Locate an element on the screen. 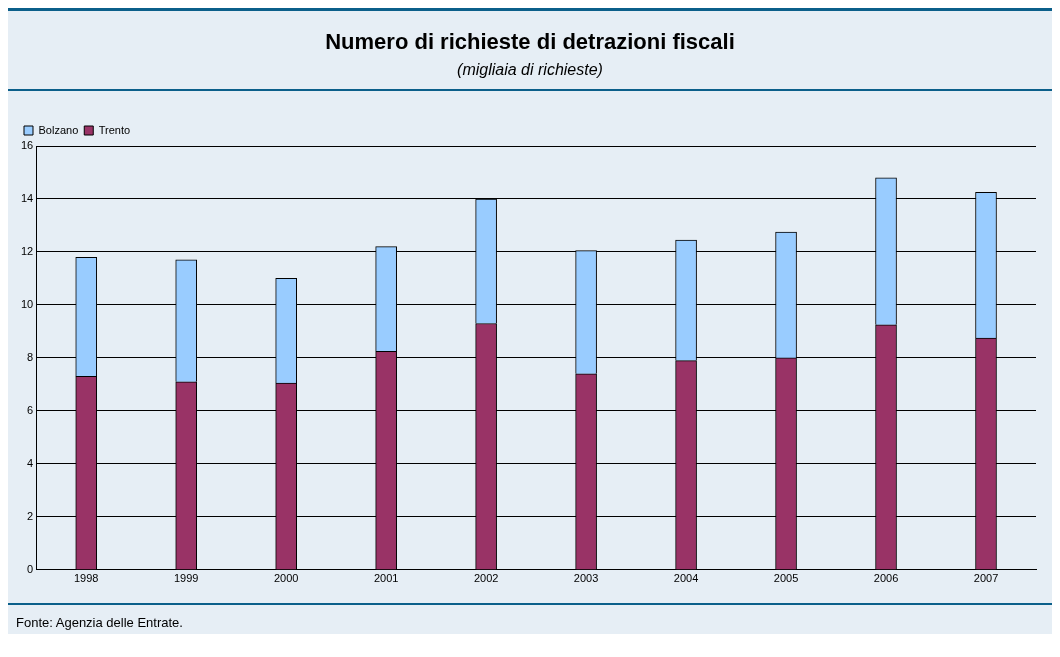  y-tick-label: 16 is located at coordinates (27, 145).